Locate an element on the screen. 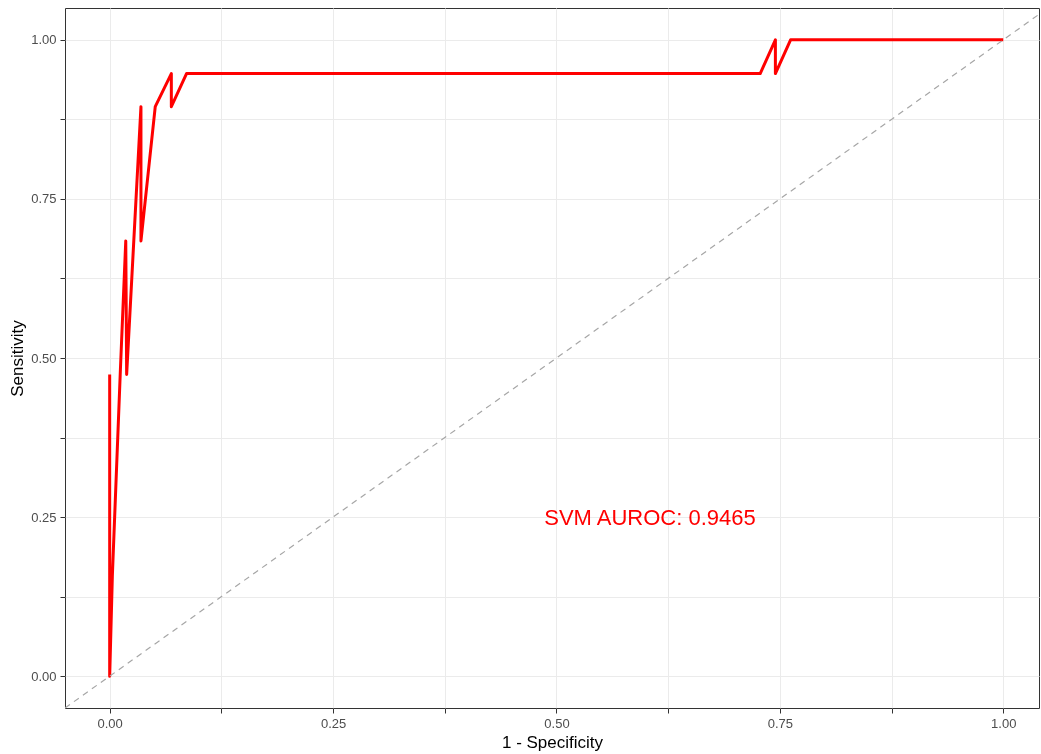 Image resolution: width=1041 pixels, height=754 pixels. x-tick-label: 1.00 is located at coordinates (1004, 723).